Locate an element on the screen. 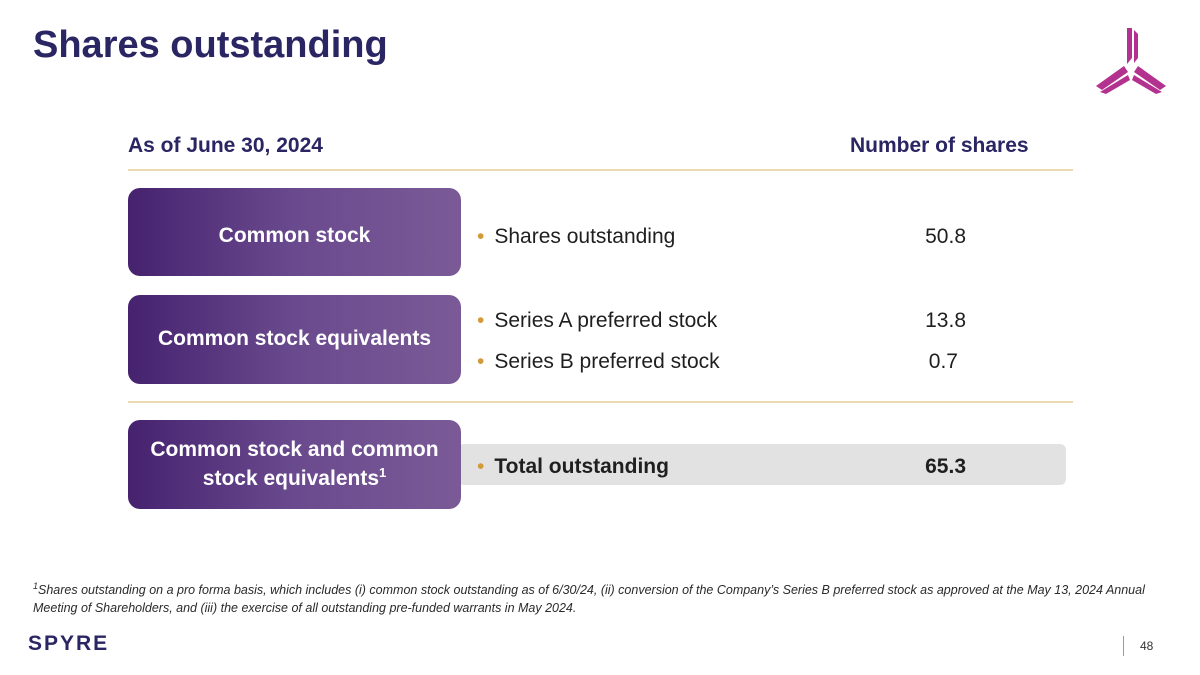  slide-title: Shares outstanding is located at coordinates (210, 45).